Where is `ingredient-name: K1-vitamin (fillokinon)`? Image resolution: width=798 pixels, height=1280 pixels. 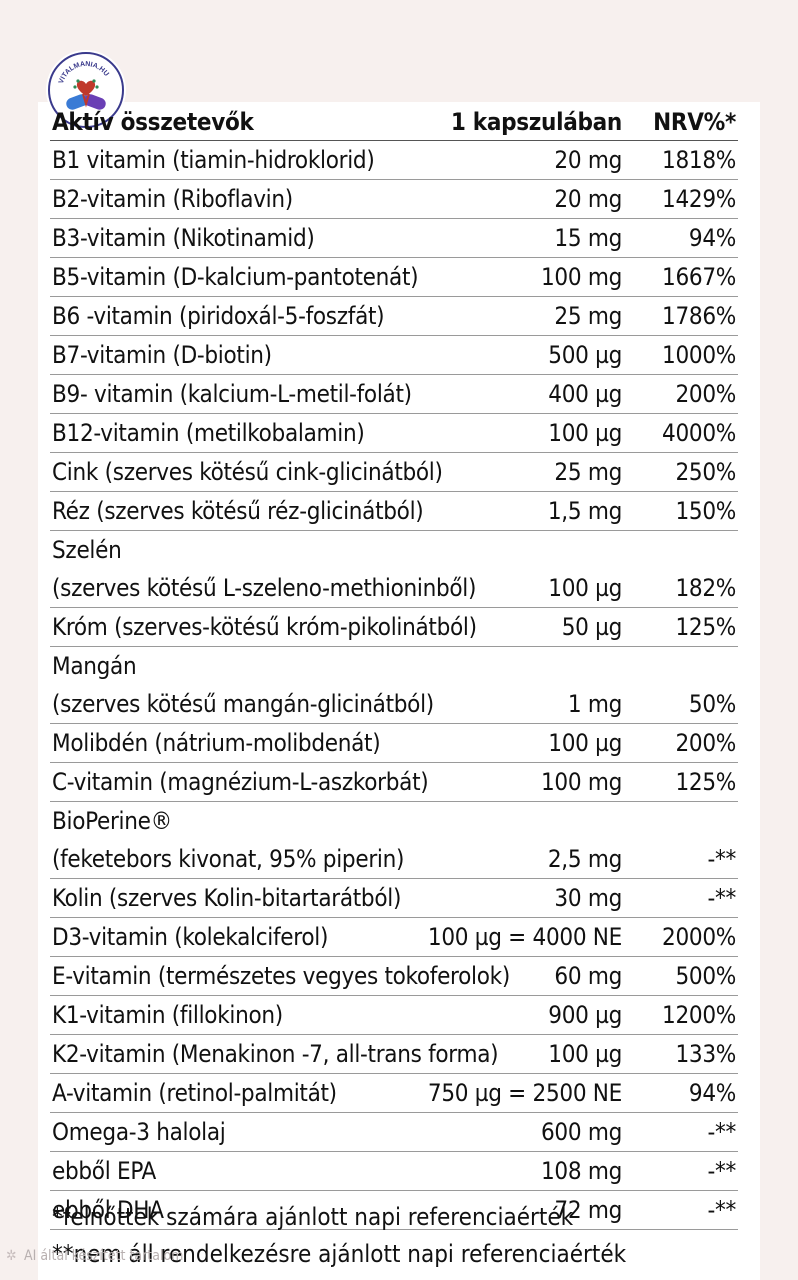
ingredient-name: K1-vitamin (fillokinon) is located at coordinates (167, 1015).